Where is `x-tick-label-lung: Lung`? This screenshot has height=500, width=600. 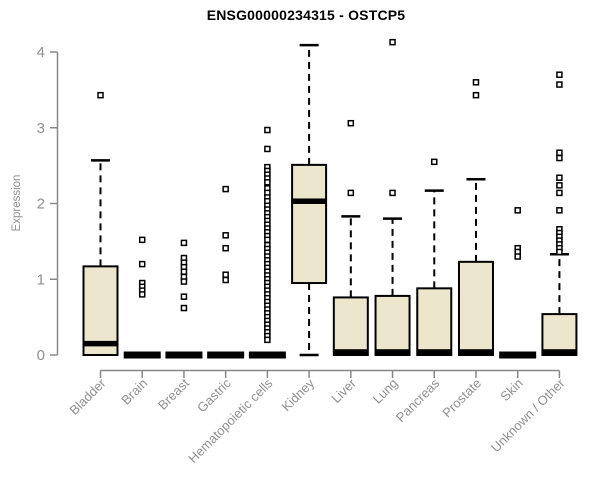 x-tick-label-lung: Lung is located at coordinates (385, 391).